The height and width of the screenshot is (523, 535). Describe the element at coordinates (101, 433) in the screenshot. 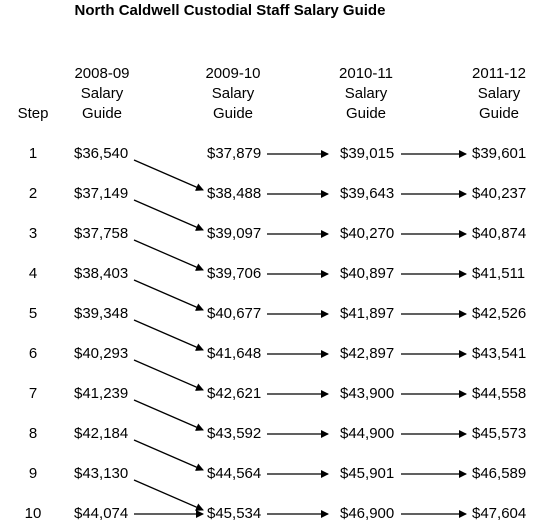

I see `salary-cell: $42,184` at that location.